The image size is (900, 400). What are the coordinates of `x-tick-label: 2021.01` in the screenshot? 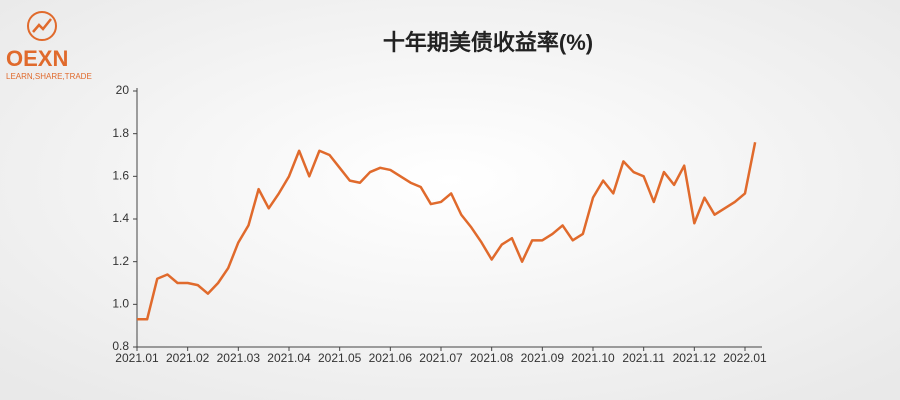 It's located at (137, 358).